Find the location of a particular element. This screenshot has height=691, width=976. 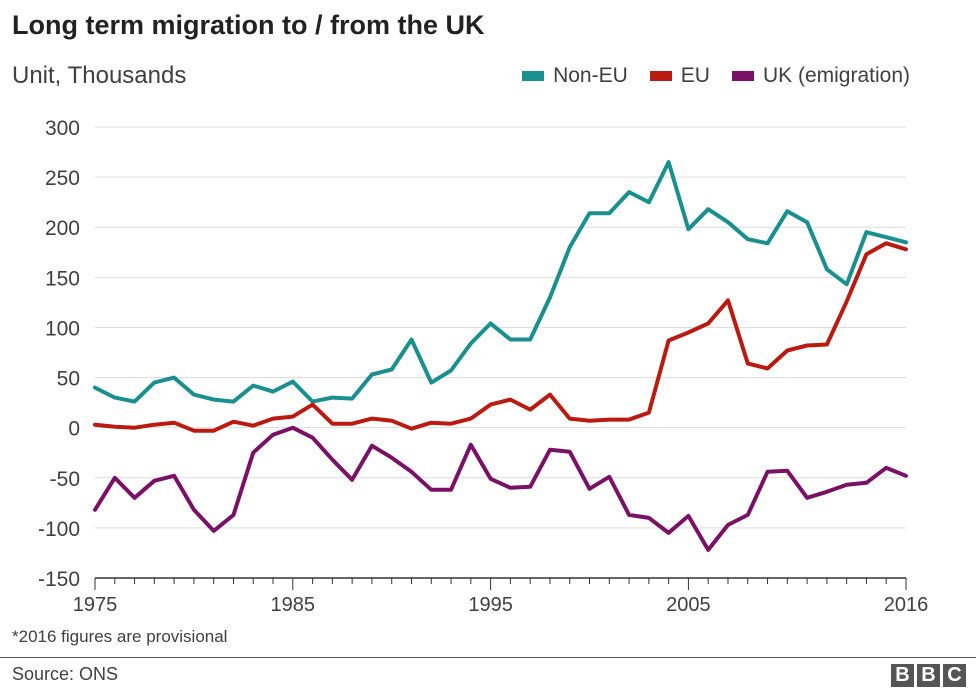

chart-title: Long term migration to / from the UK is located at coordinates (248, 25).